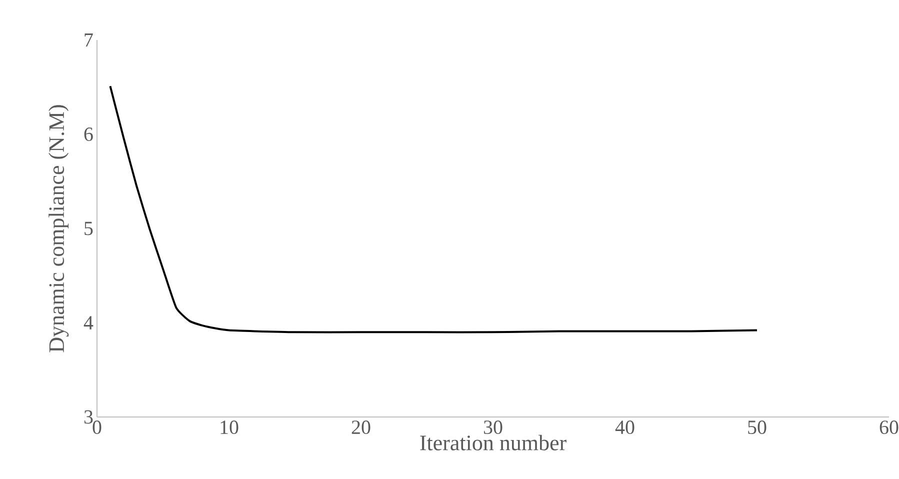 The image size is (899, 479). What do you see at coordinates (89, 323) in the screenshot?
I see `y-tick-label: 4` at bounding box center [89, 323].